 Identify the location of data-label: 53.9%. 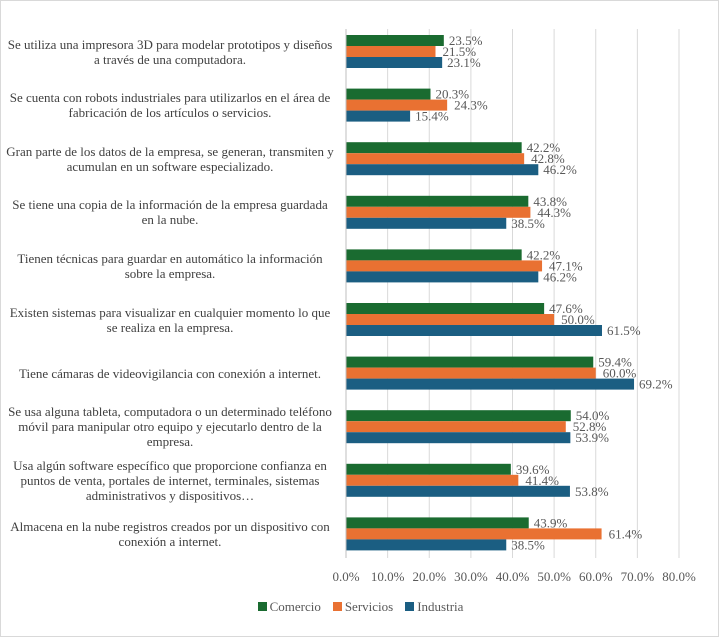
(592, 437).